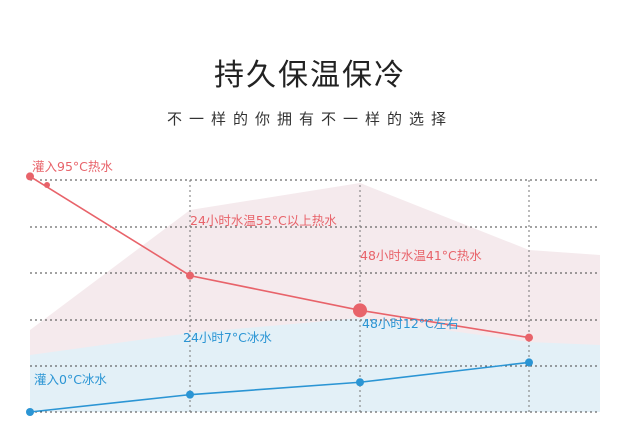  What do you see at coordinates (309, 119) in the screenshot?
I see `page-subtitle: 不一样的你拥有不一样的选择` at bounding box center [309, 119].